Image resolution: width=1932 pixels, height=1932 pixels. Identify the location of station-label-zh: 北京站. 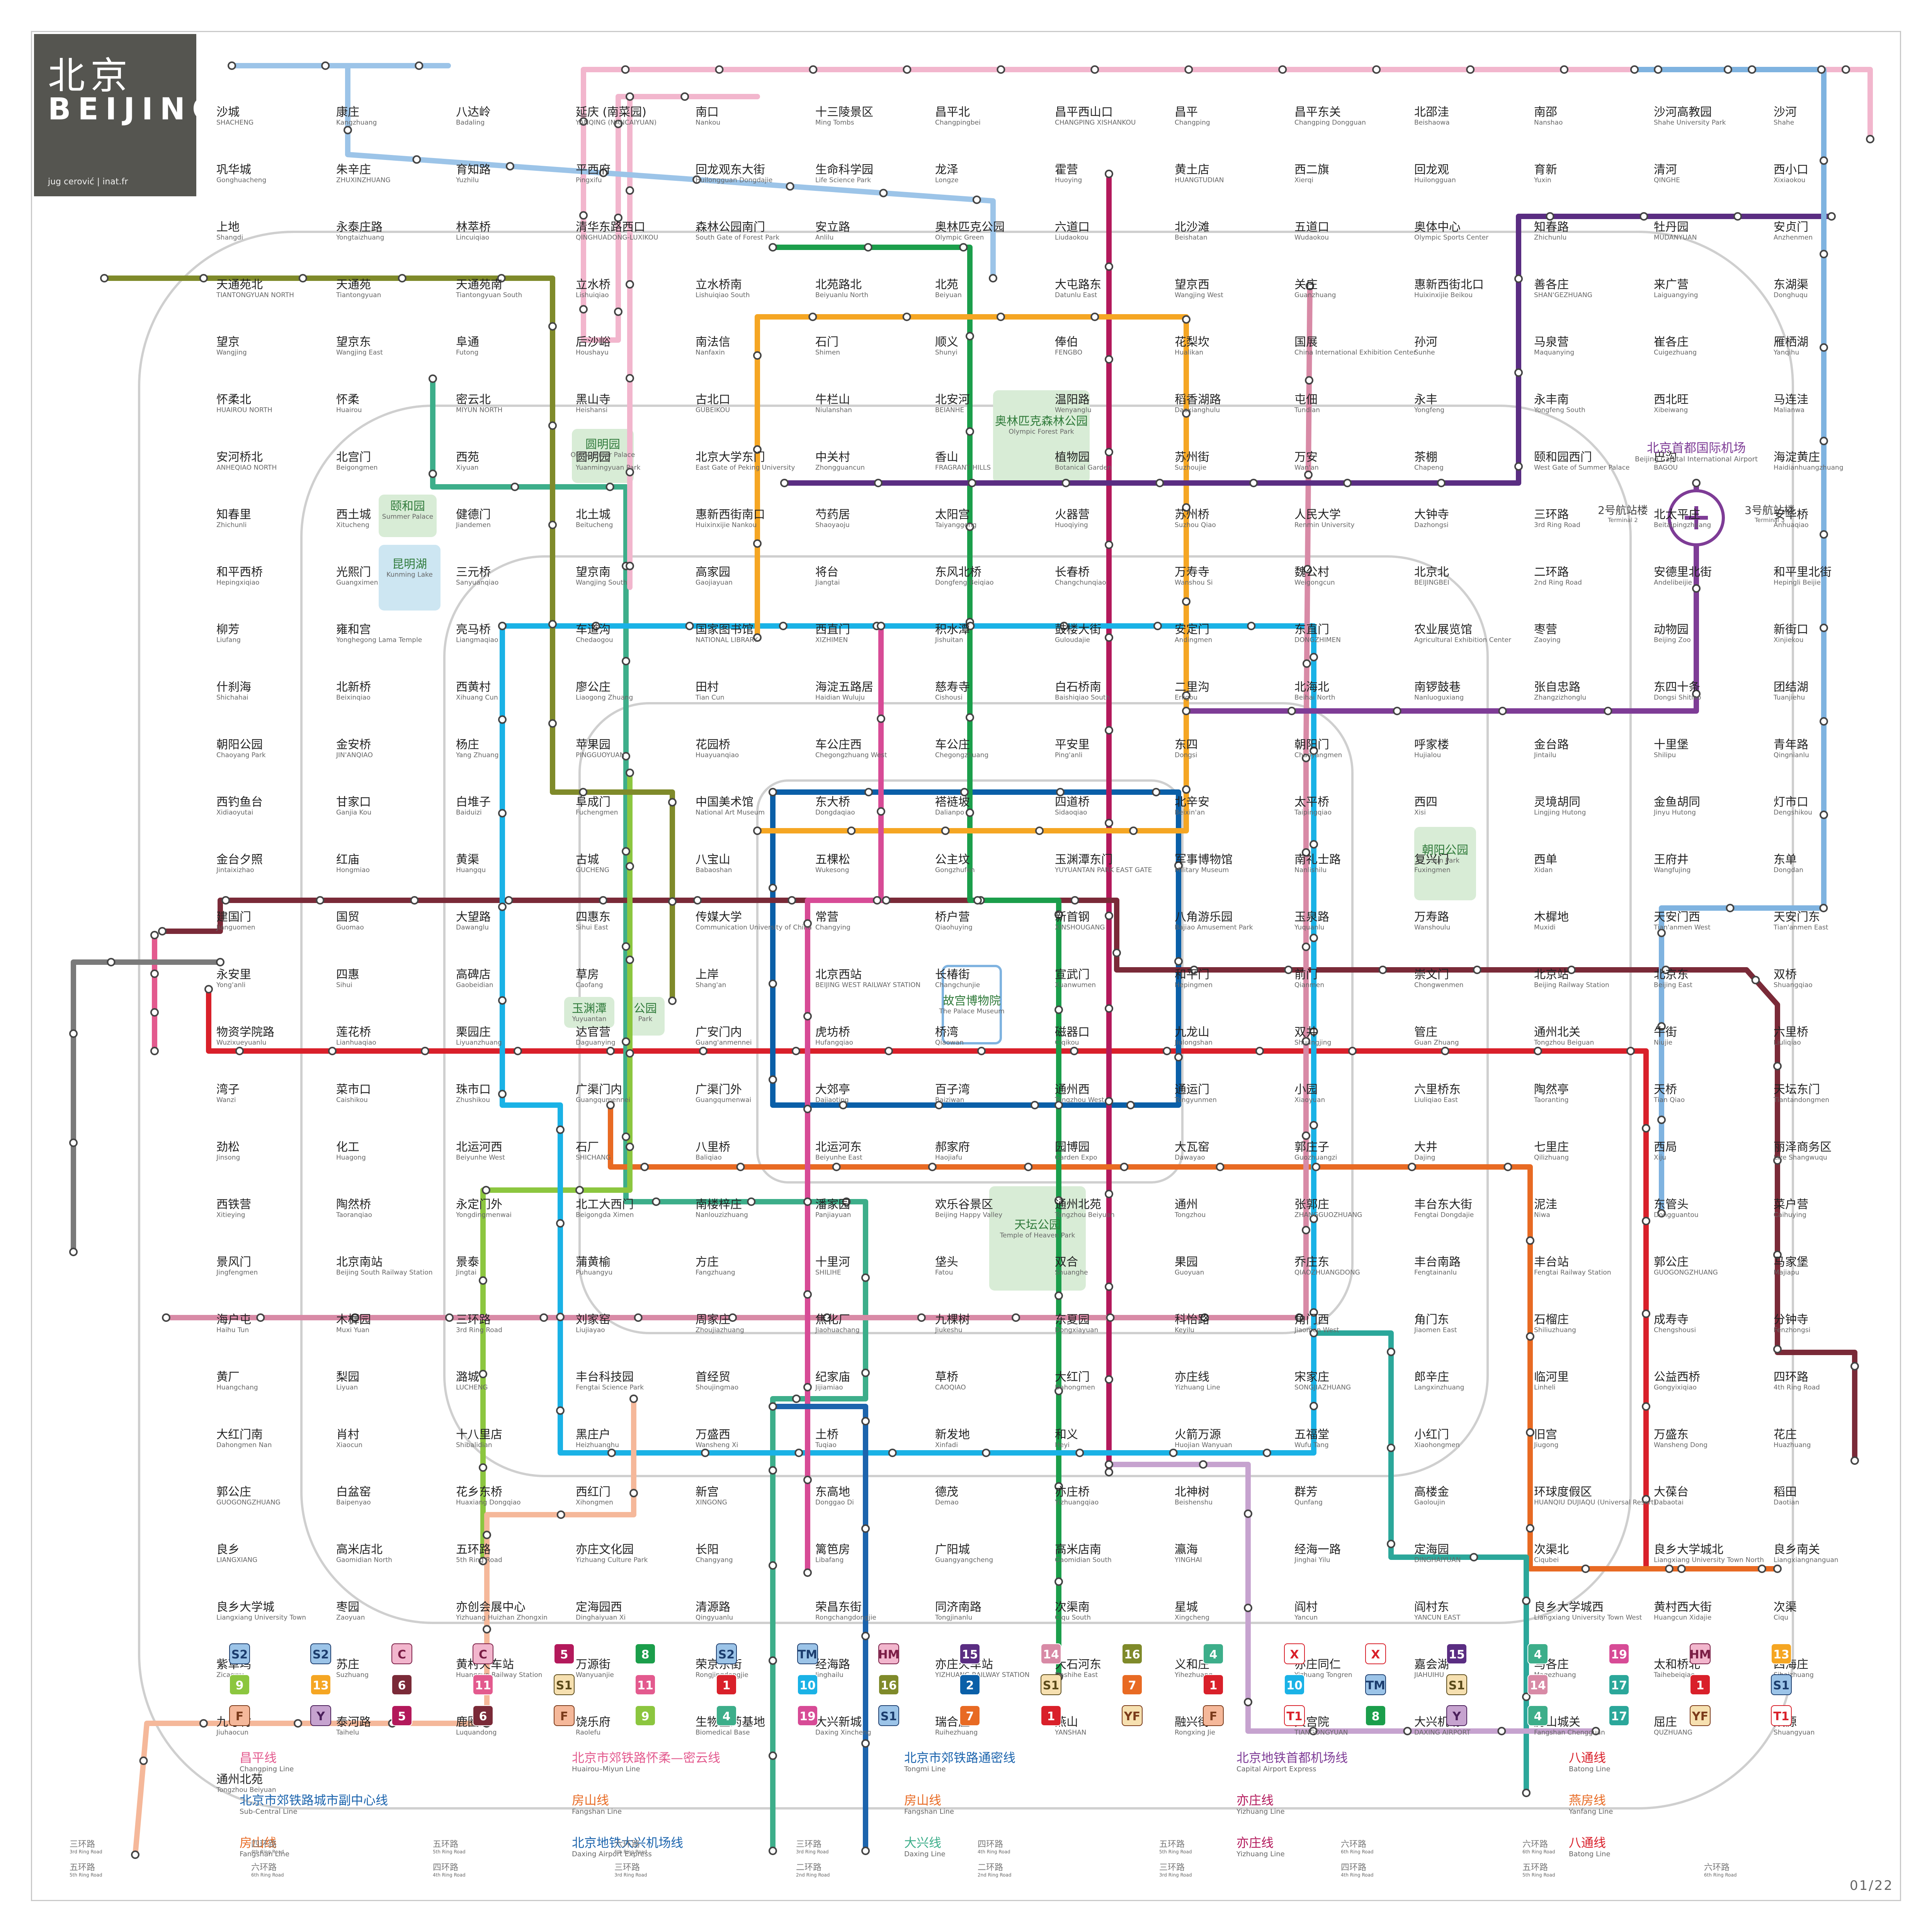
(1552, 975).